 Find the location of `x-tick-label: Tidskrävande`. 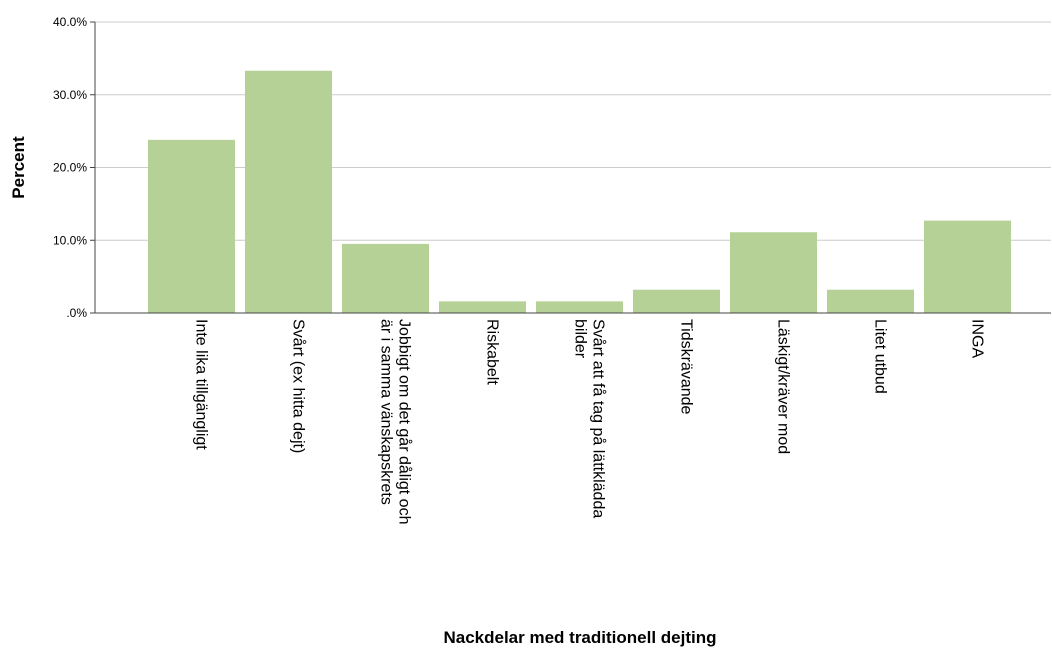

x-tick-label: Tidskrävande is located at coordinates (686, 367).